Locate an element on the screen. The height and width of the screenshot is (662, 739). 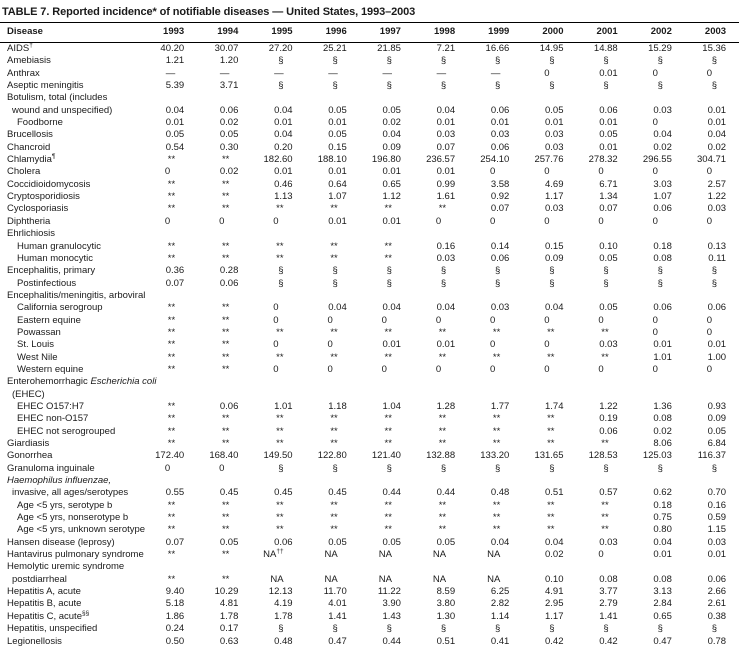
value-cell: — is located at coordinates (224, 73).